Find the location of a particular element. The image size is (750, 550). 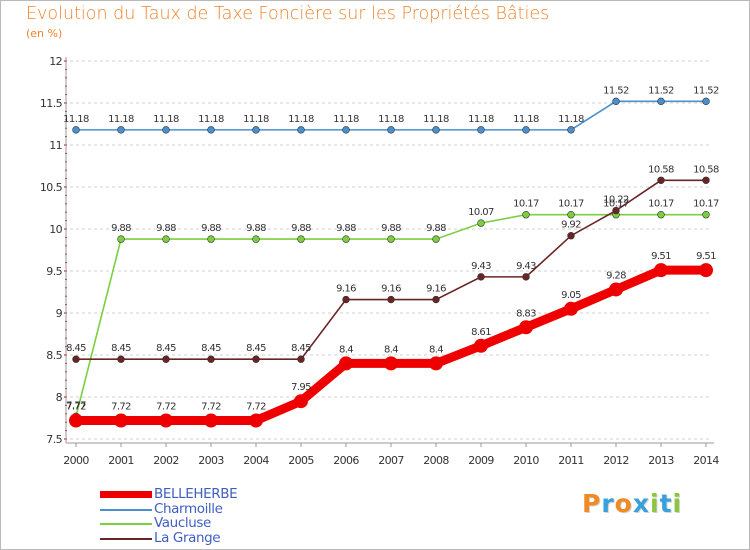

x-tick-label: 2002 is located at coordinates (166, 460).